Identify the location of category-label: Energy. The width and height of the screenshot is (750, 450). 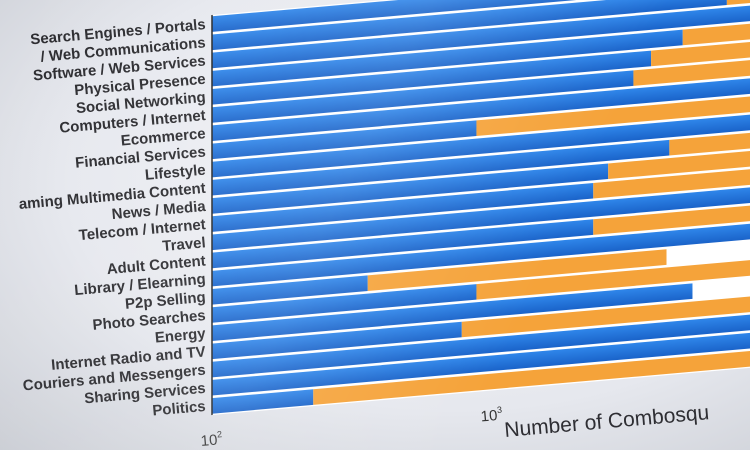
(180, 335).